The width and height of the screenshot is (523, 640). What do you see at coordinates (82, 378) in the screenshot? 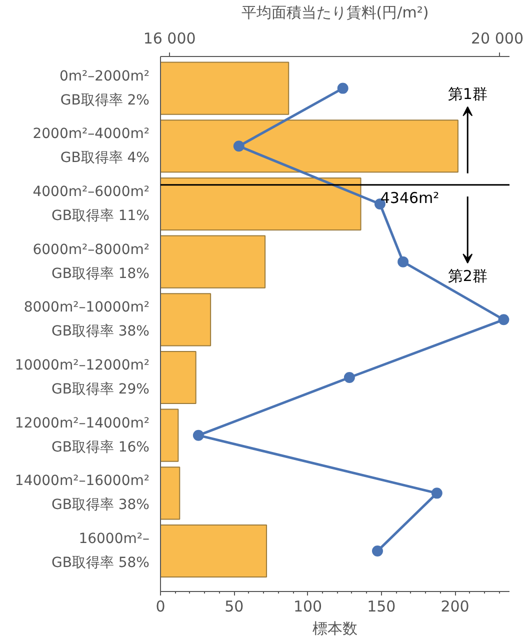
I see `y-tick-label: 10000m²–12000m² GB取得率 29%` at bounding box center [82, 378].